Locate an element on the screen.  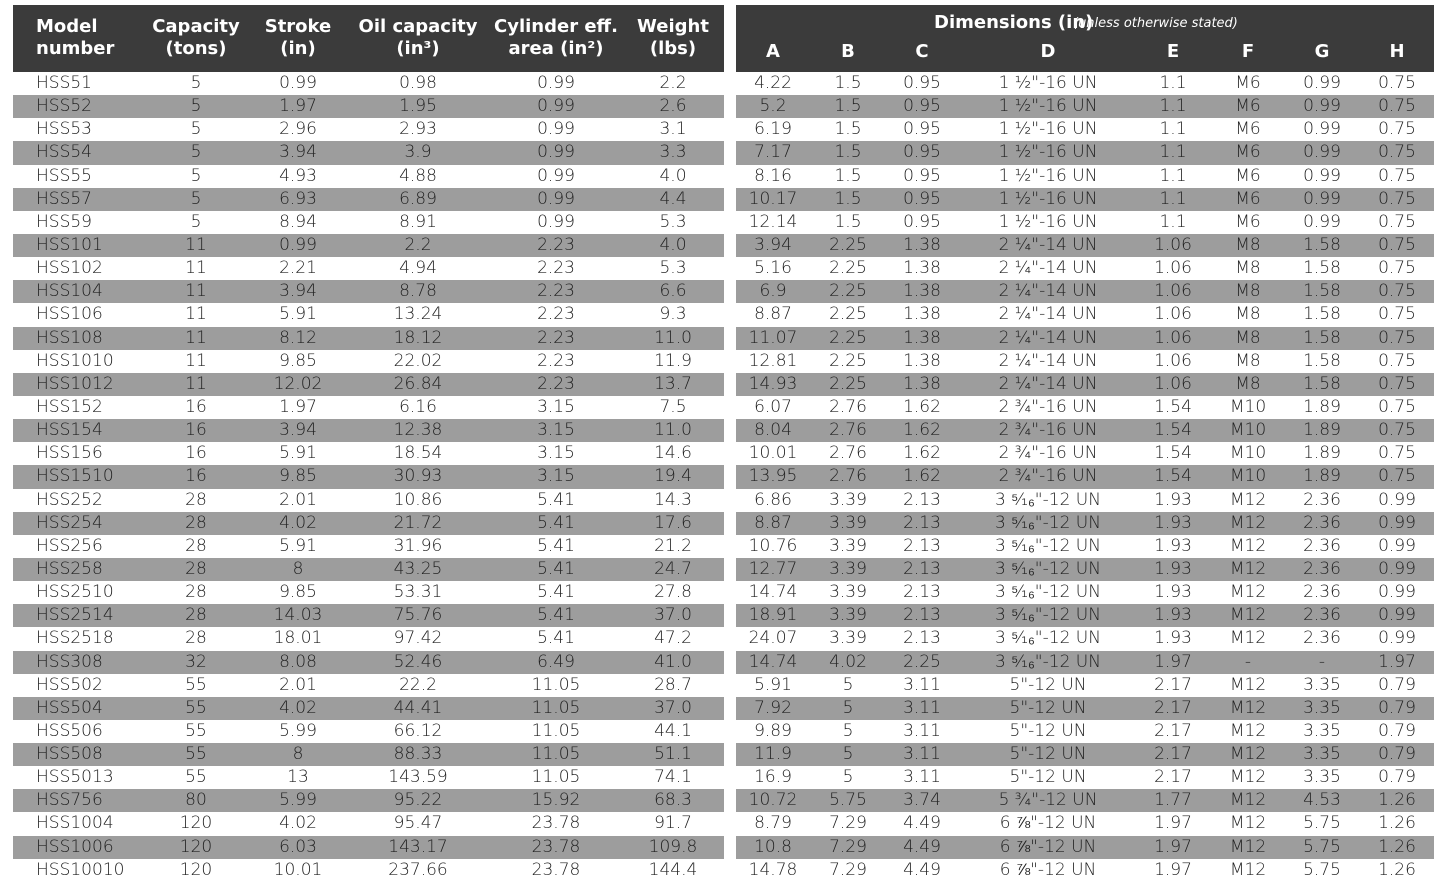
cell: 4.49 is located at coordinates (922, 869).